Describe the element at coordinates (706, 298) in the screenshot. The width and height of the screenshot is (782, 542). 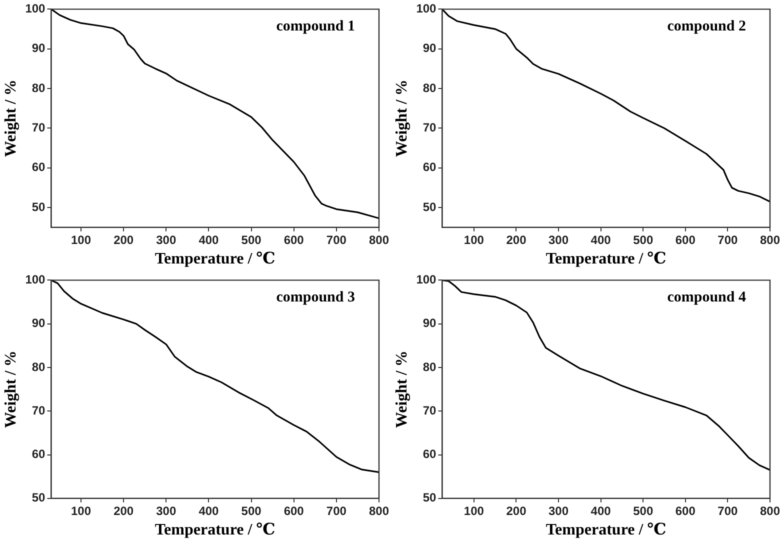
I see `annotation: compound 4` at that location.